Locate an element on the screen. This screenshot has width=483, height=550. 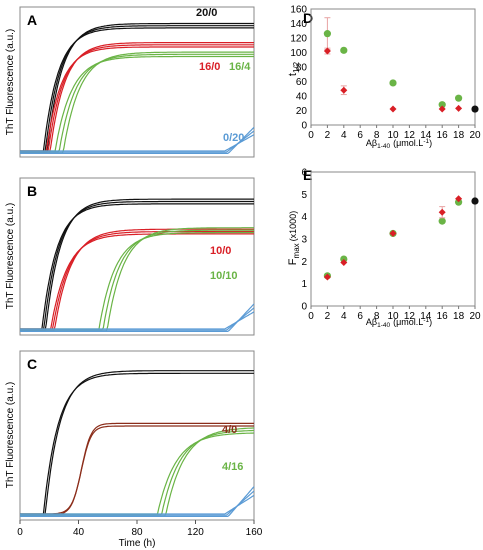
panel-e-ylabel: Fmax(x1000) is located at coordinates (294, 238).